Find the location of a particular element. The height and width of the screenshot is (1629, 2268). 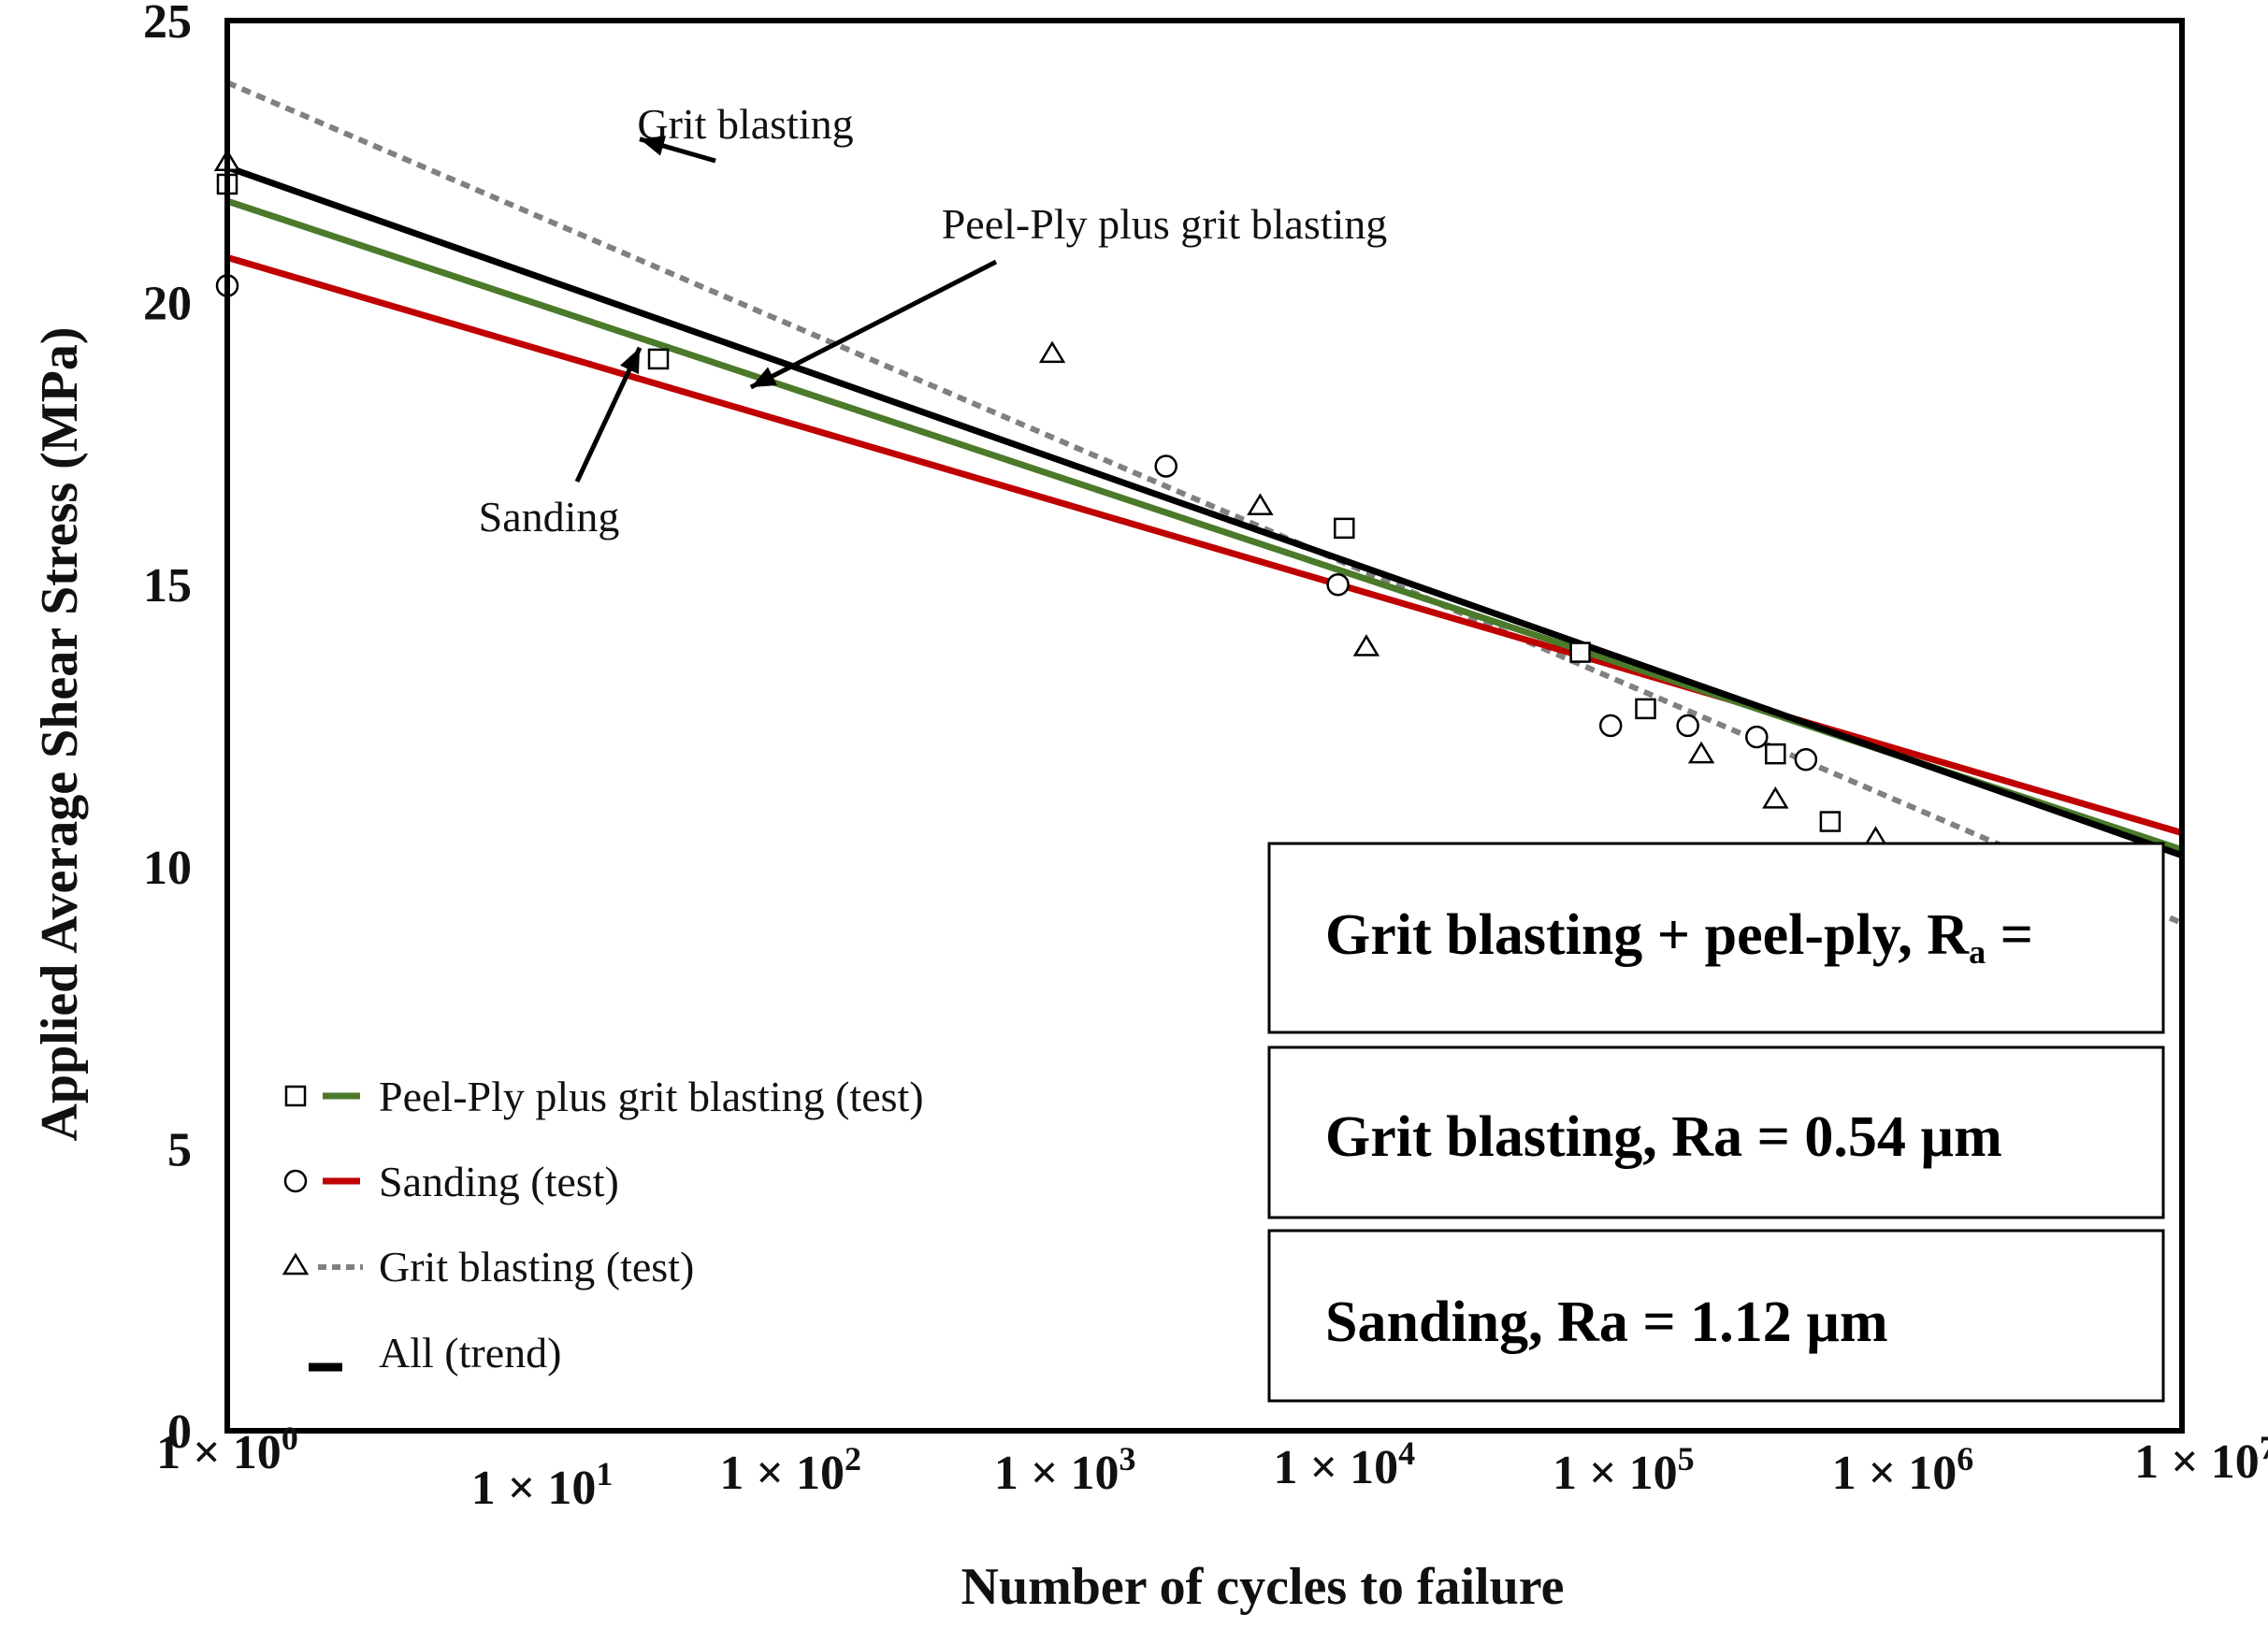

annotation-sanding: Sanding is located at coordinates (549, 517).